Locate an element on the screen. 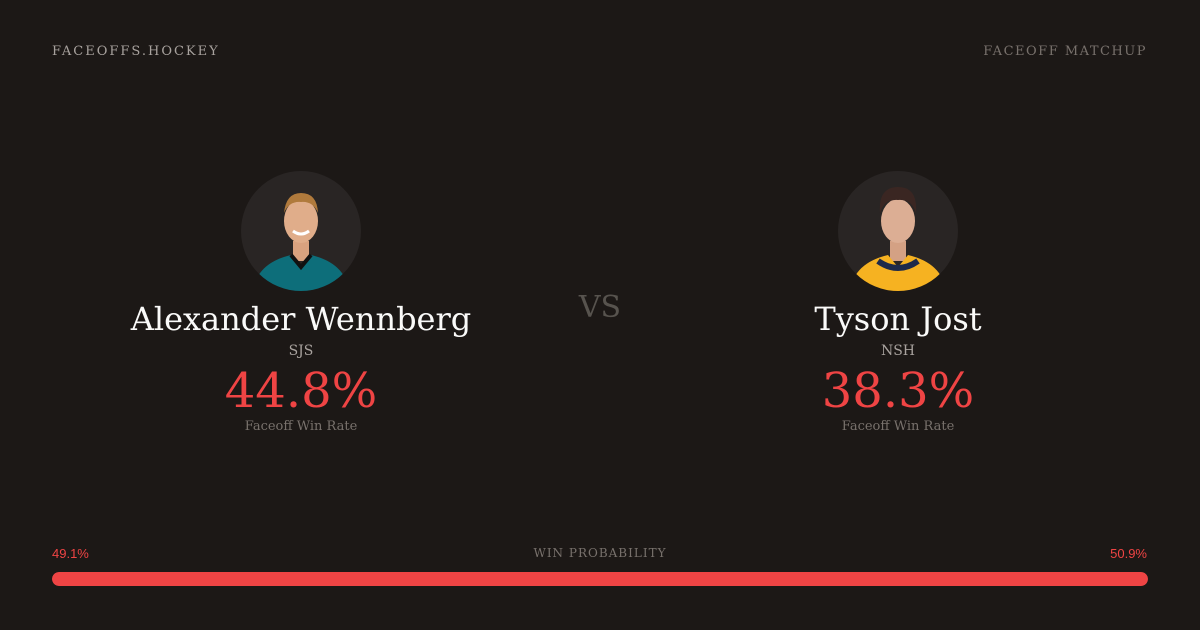 Image resolution: width=1200 pixels, height=630 pixels. player-name: Alexander Wennberg is located at coordinates (301, 319).